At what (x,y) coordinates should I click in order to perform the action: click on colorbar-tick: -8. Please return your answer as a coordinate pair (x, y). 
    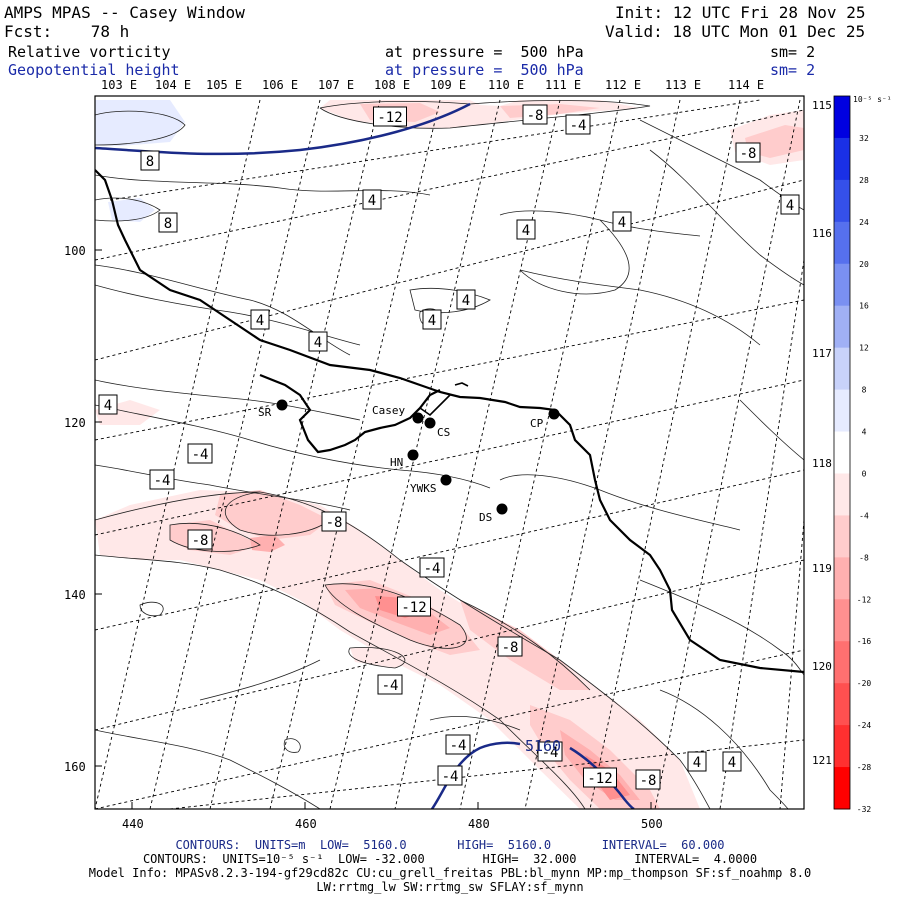
    Looking at the image, I should click on (864, 557).